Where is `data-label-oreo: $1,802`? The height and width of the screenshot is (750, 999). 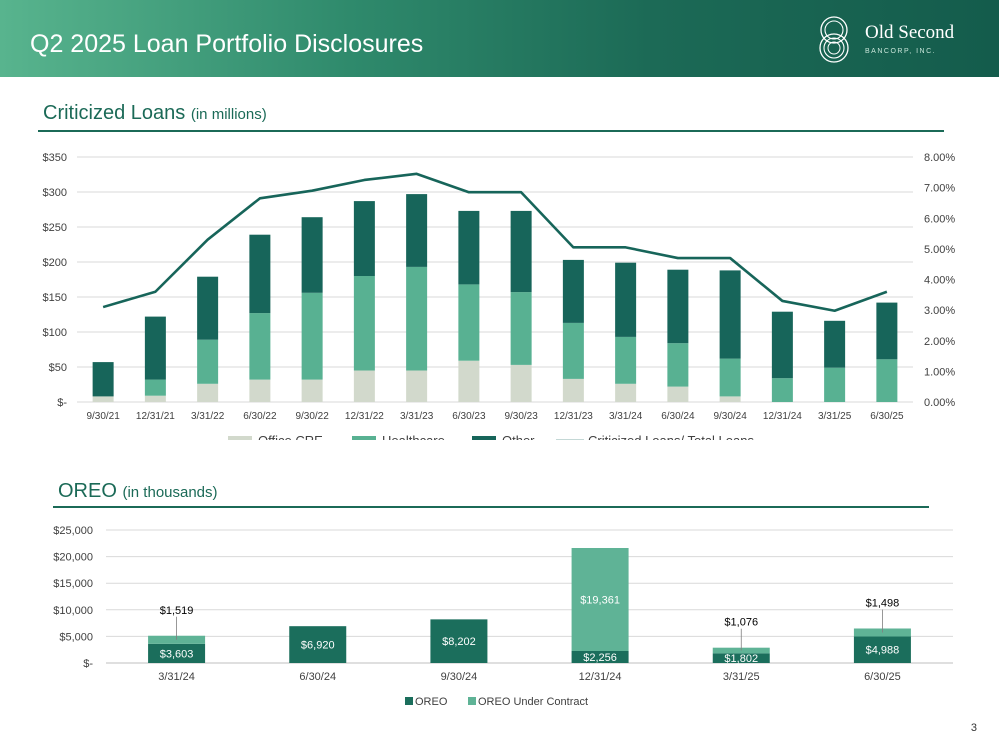 data-label-oreo: $1,802 is located at coordinates (741, 659).